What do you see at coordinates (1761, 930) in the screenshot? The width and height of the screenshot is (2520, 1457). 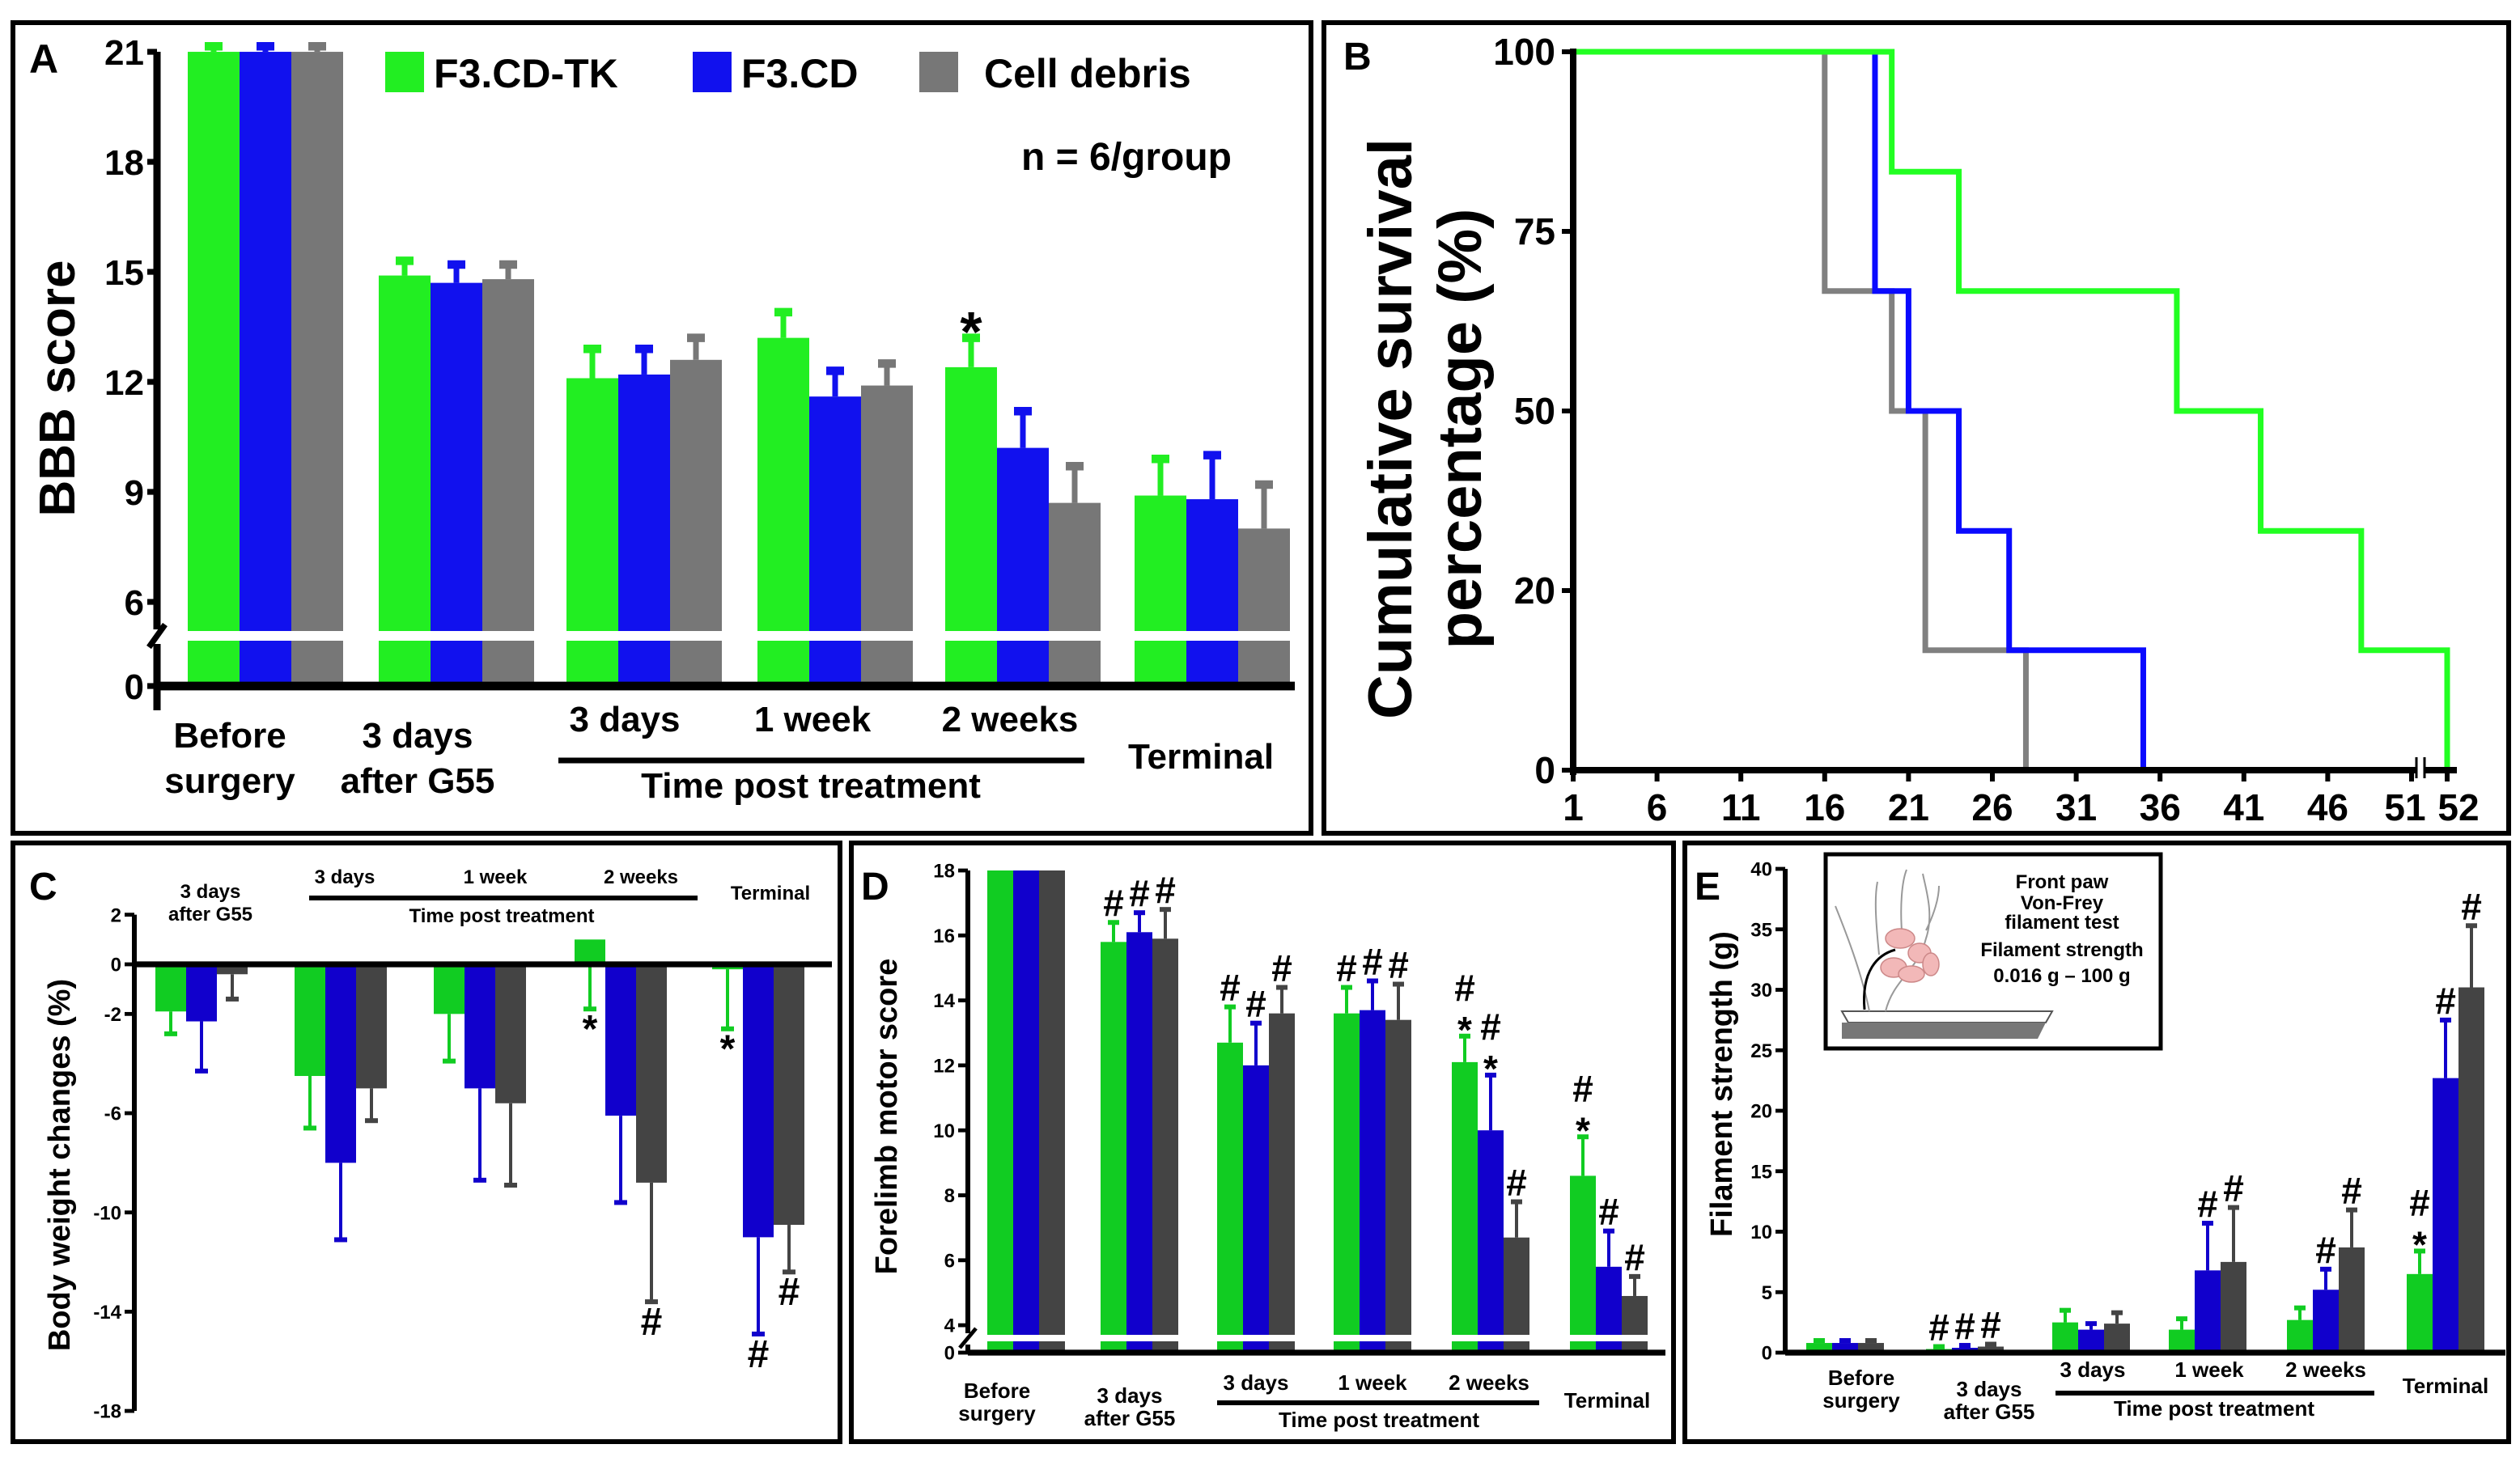 I see `y-tick-label: 35` at bounding box center [1761, 930].